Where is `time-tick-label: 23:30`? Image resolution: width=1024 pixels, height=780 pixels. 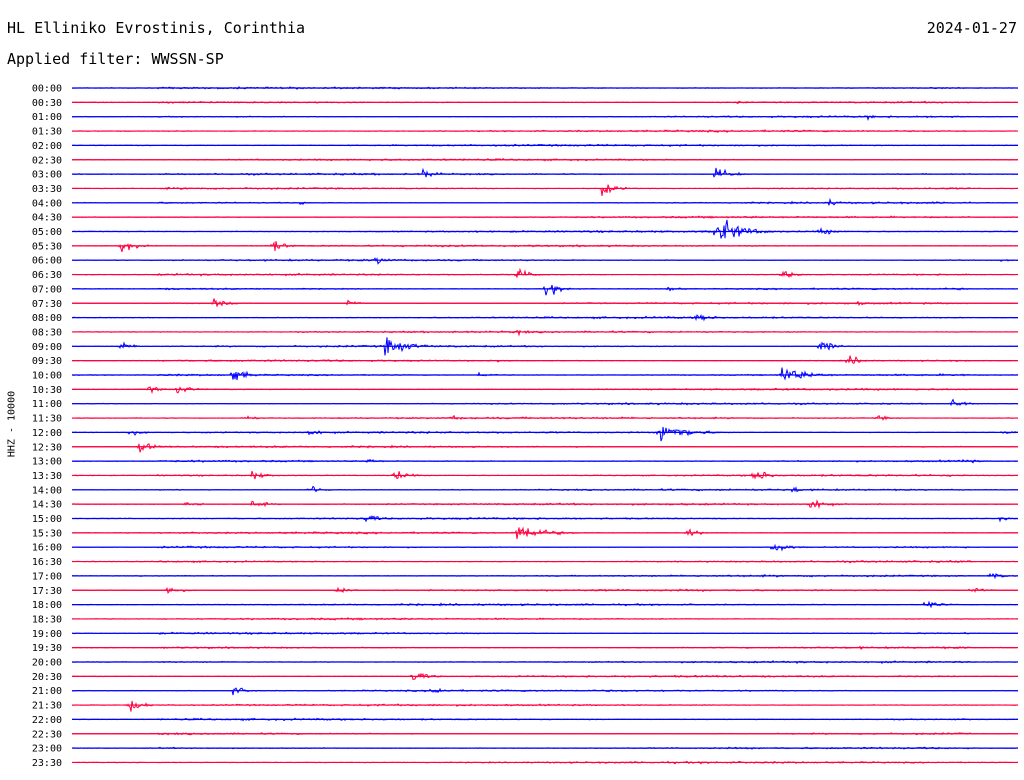
time-tick-label: 23:30 is located at coordinates (47, 763).